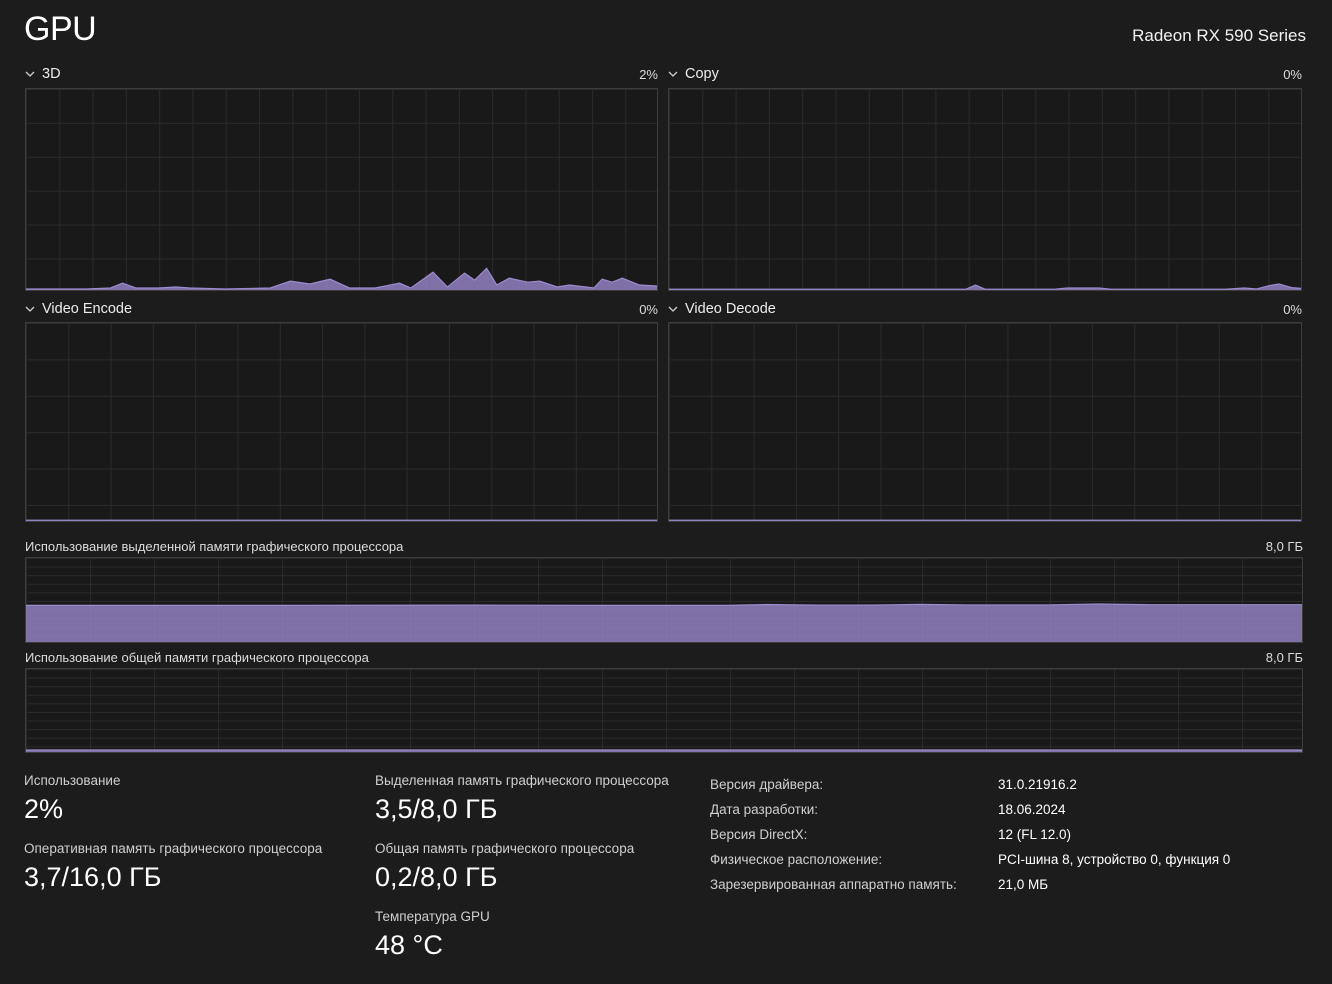 Image resolution: width=1332 pixels, height=984 pixels. Describe the element at coordinates (72, 780) in the screenshot. I see `stat-label: Использование` at that location.